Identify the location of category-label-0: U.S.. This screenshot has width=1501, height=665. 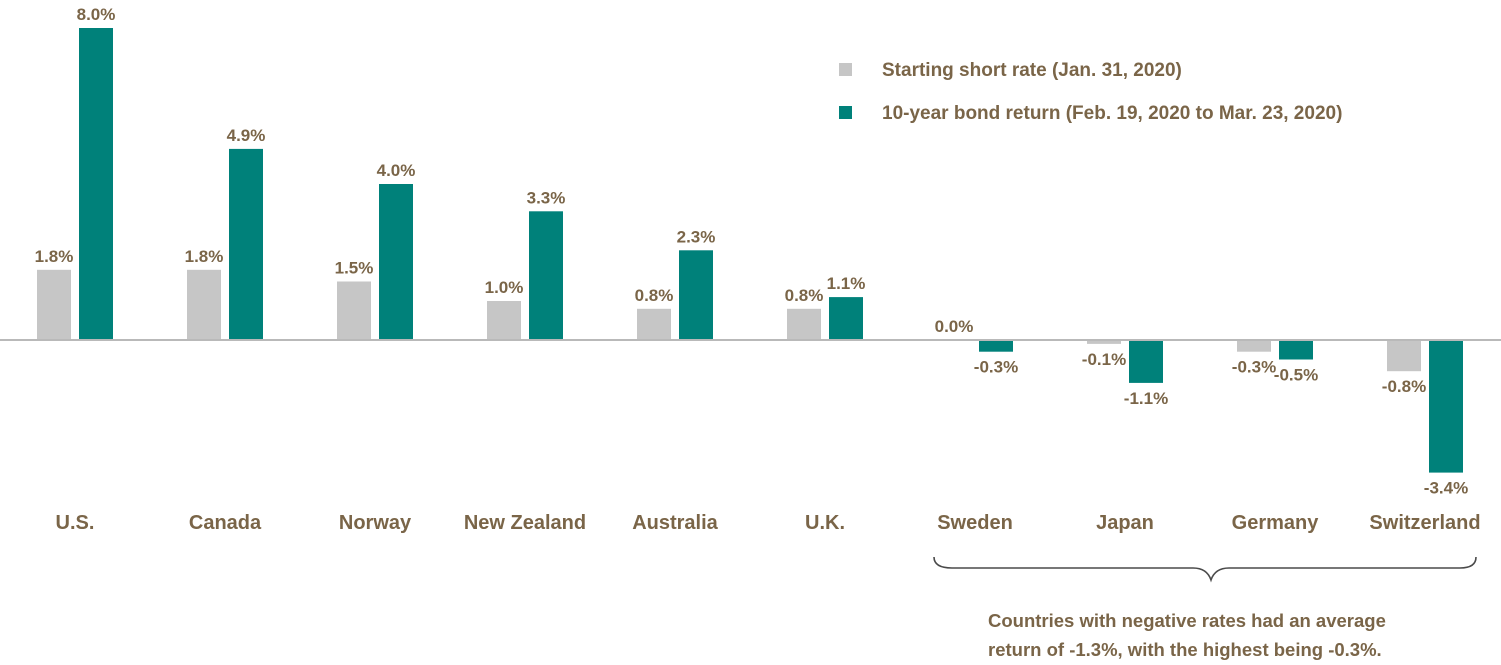
(75, 523).